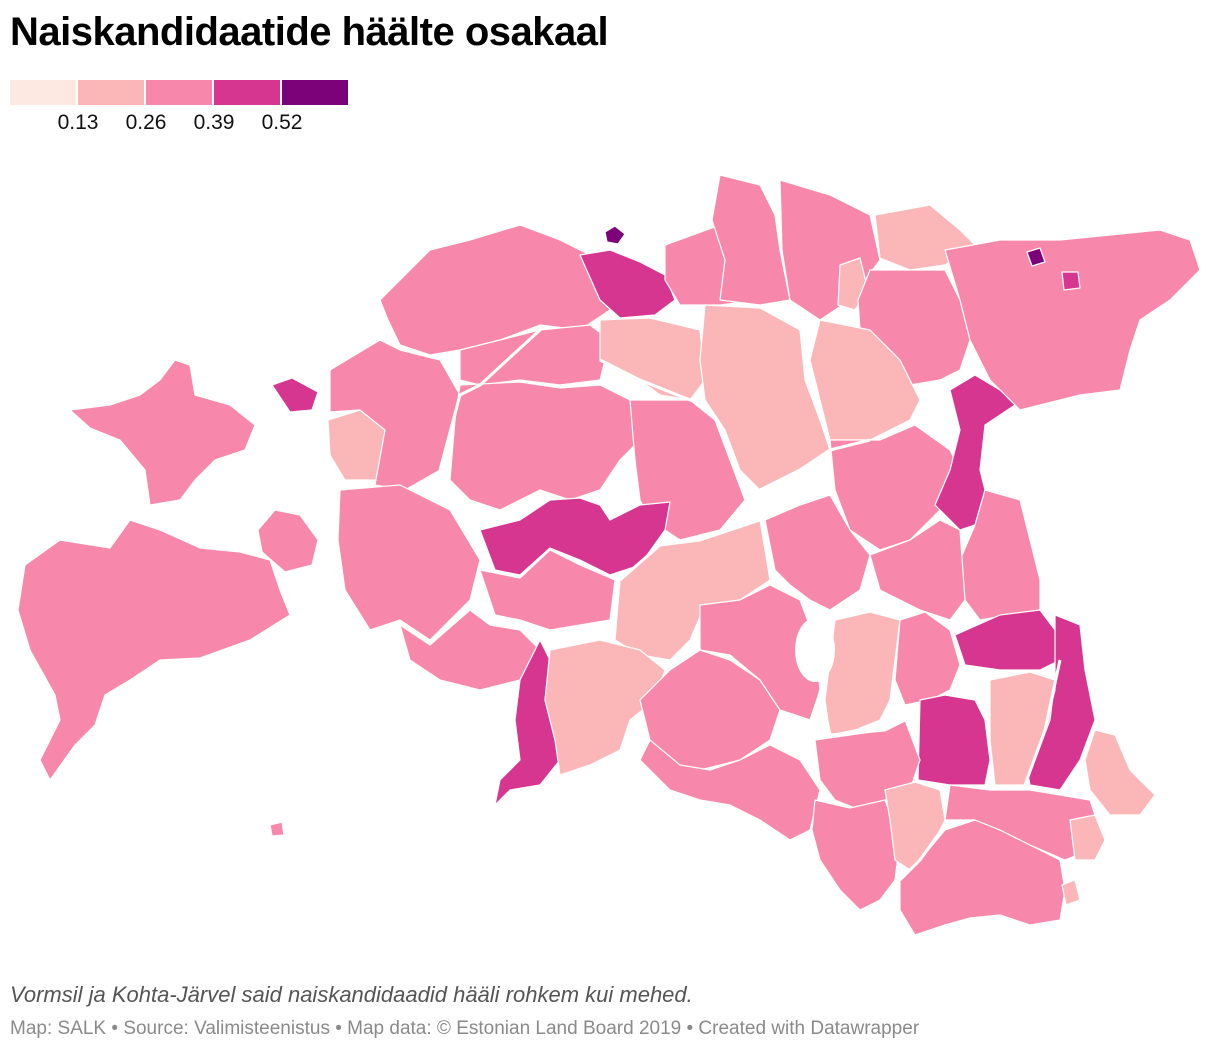 Image resolution: width=1220 pixels, height=1054 pixels. What do you see at coordinates (309, 32) in the screenshot?
I see `map-title: Naiskandidaatide häälte osakaal` at bounding box center [309, 32].